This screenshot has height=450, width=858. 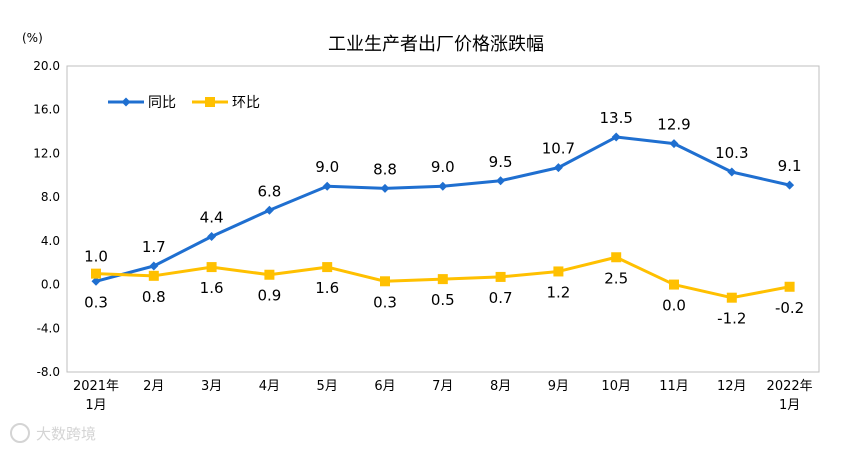 What do you see at coordinates (50, 241) in the screenshot?
I see `y-tick-label: 4.0` at bounding box center [50, 241].